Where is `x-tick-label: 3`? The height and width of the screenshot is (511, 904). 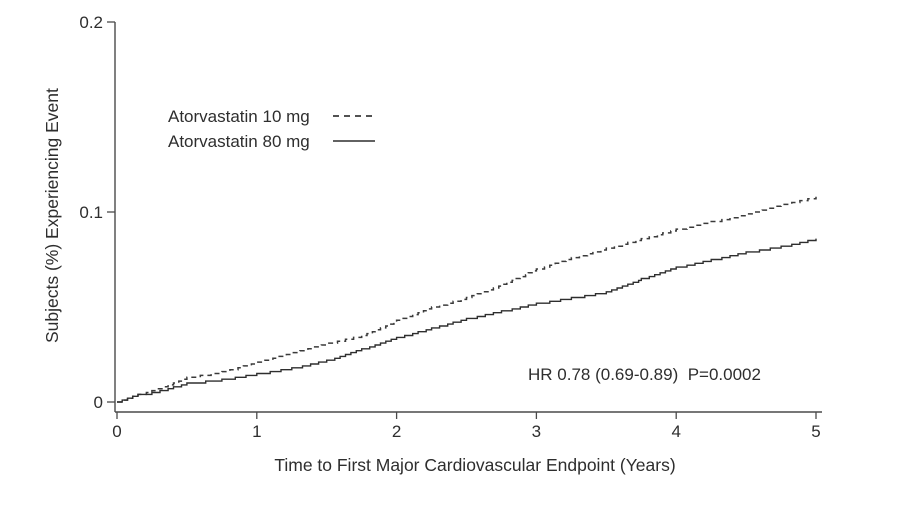 x-tick-label: 3 is located at coordinates (536, 431).